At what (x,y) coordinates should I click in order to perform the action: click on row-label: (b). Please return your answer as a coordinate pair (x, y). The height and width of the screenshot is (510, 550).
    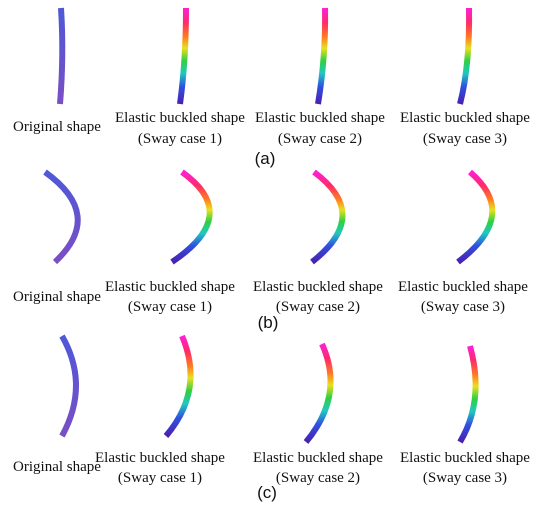
    Looking at the image, I should click on (268, 322).